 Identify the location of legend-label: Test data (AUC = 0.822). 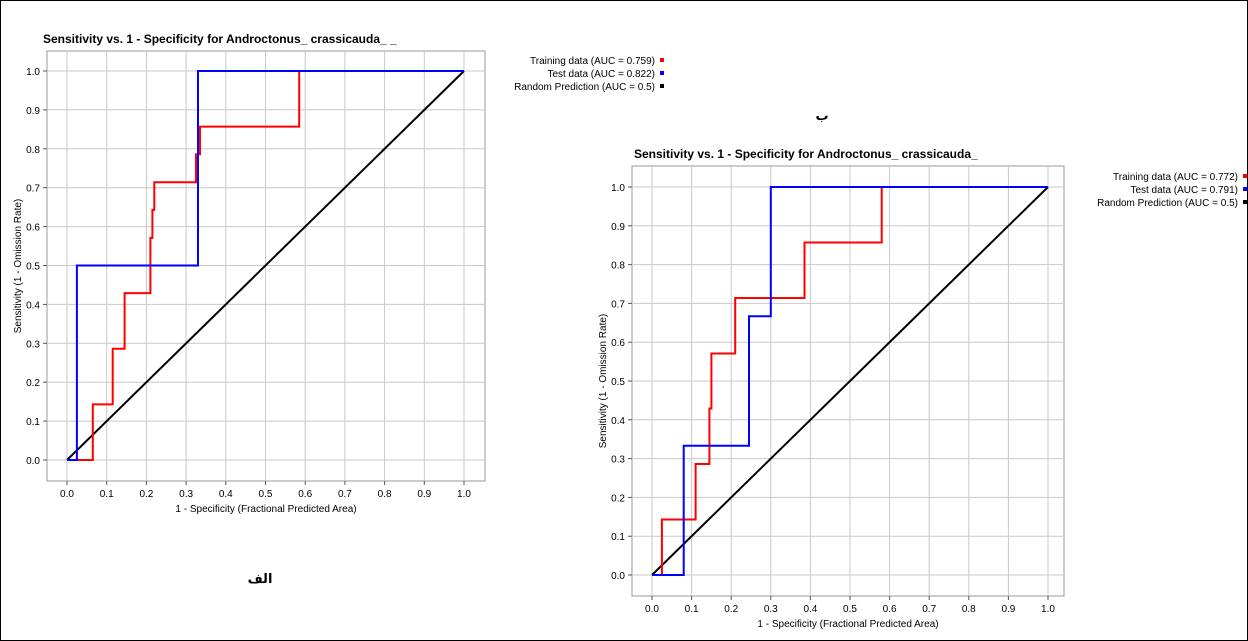
(601, 74).